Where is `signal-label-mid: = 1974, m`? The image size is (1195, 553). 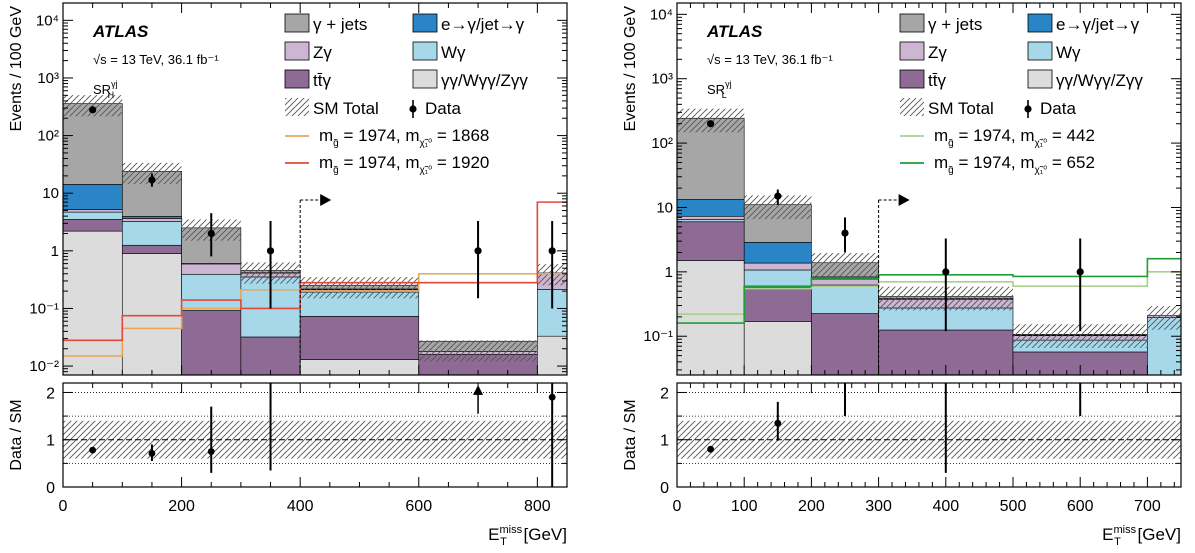 signal-label-mid: = 1974, m is located at coordinates (379, 162).